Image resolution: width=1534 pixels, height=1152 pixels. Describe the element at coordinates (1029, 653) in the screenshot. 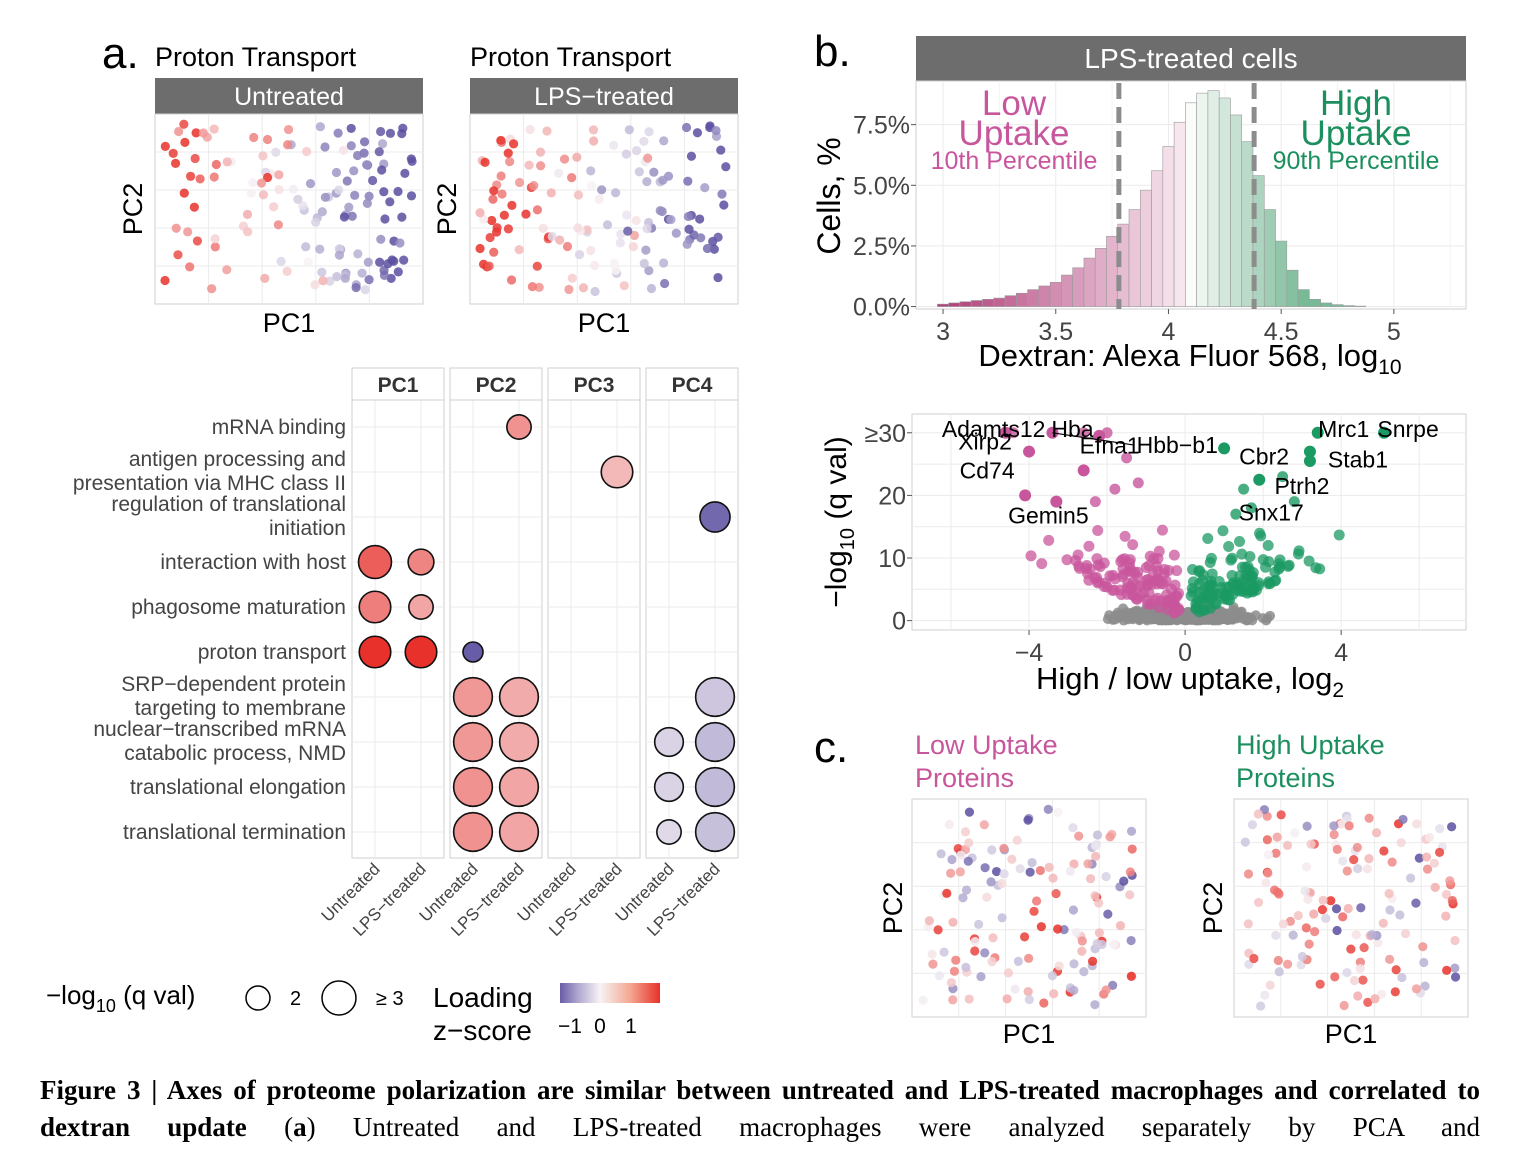

I see `x-tick-label: −4` at that location.